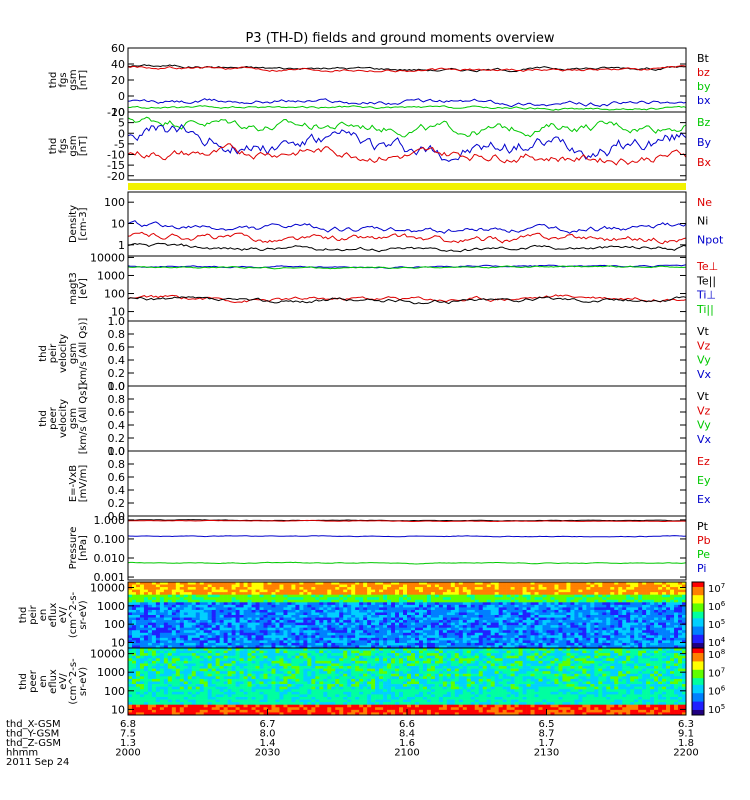 This screenshot has height=800, width=750. What do you see at coordinates (43, 418) in the screenshot?
I see `y-axis-label-line: thd` at bounding box center [43, 418].